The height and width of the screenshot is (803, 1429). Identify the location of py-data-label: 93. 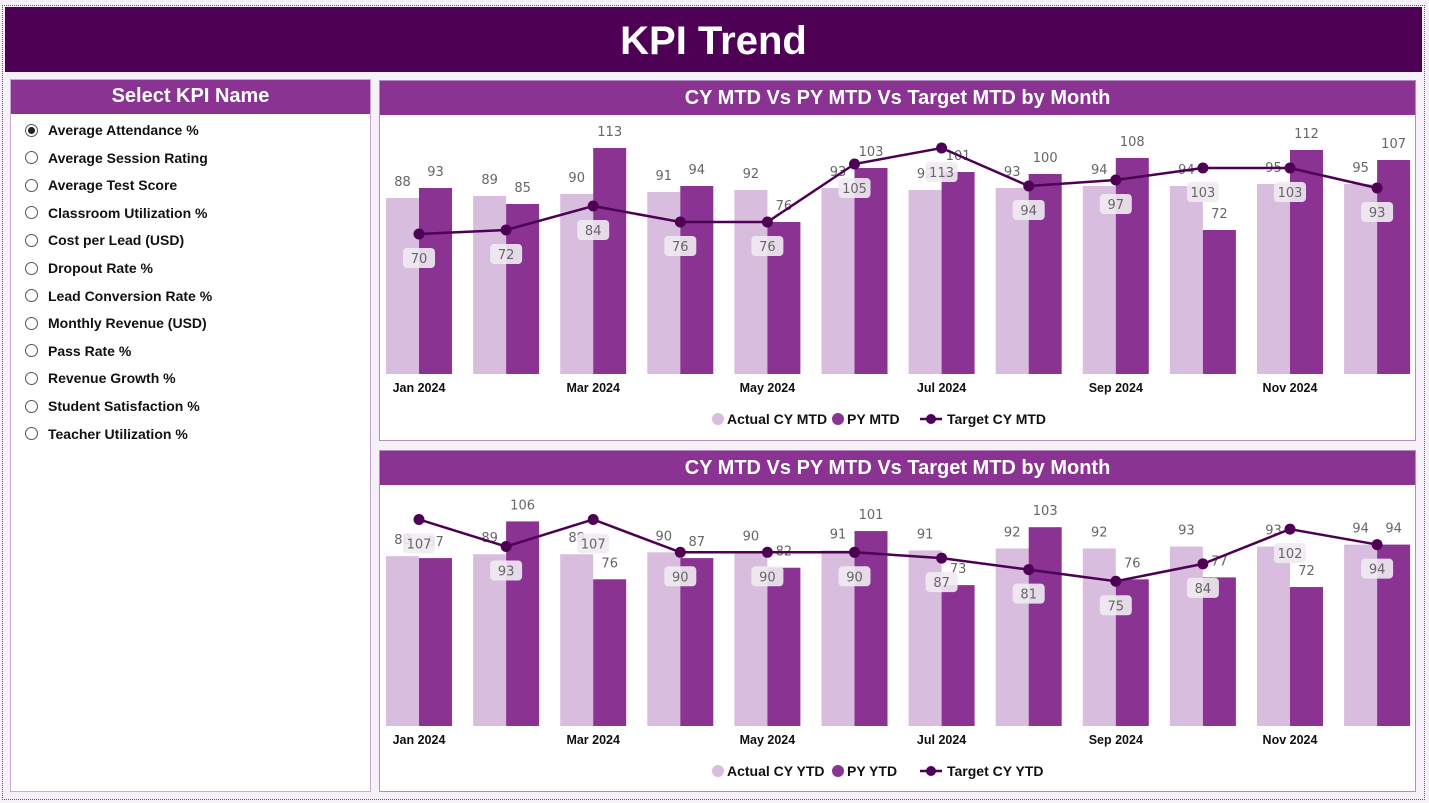
(435, 172).